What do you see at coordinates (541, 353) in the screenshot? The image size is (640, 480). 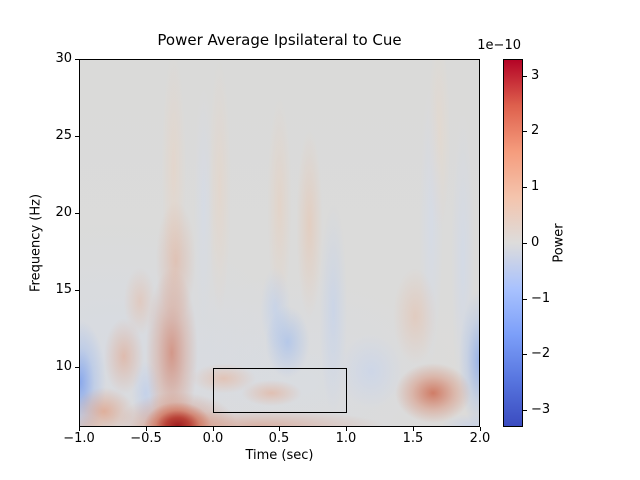 I see `colorbar-tick-label: −2` at bounding box center [541, 353].